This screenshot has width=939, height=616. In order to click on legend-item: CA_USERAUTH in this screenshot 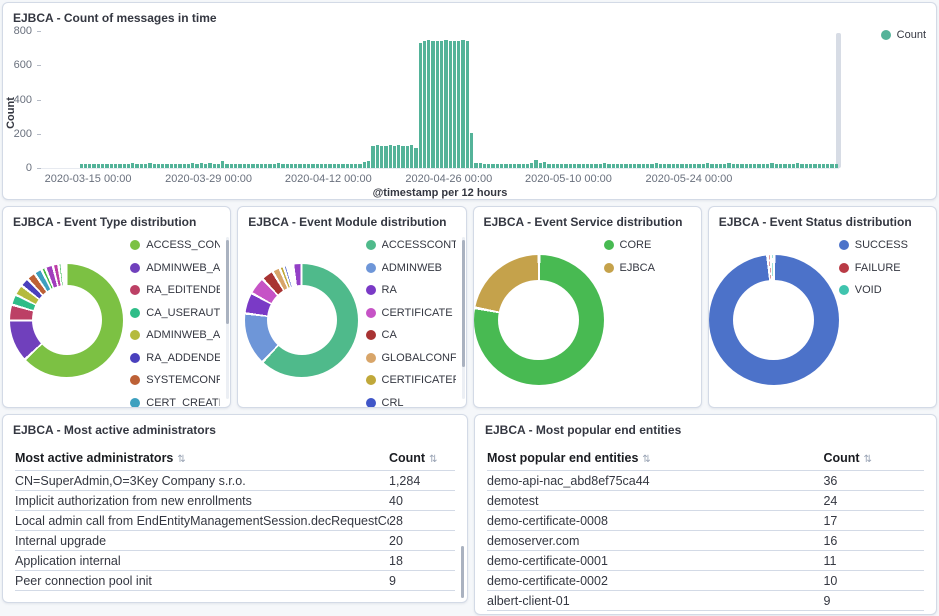, I will do `click(175, 313)`.